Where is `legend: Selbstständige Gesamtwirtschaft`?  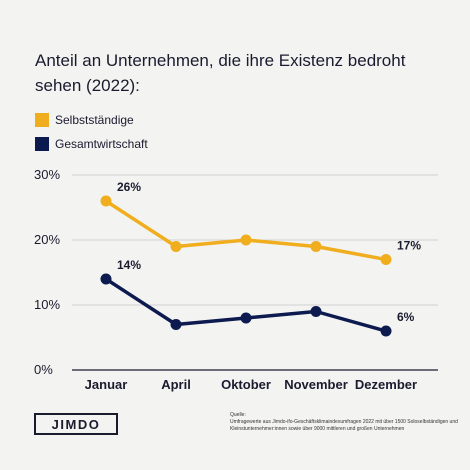
legend: Selbstständige Gesamtwirtschaft is located at coordinates (91, 132).